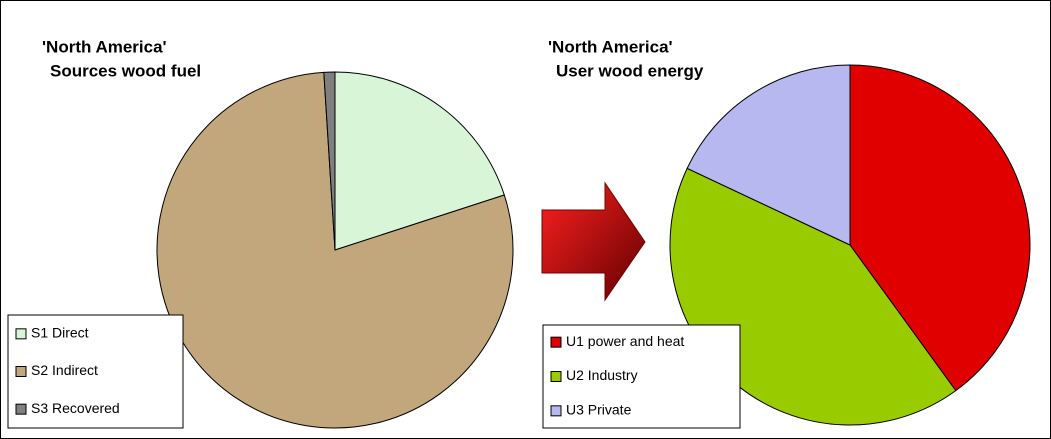 Image resolution: width=1051 pixels, height=439 pixels. Describe the element at coordinates (630, 70) in the screenshot. I see `chart-subtitle: User wood energy` at that location.